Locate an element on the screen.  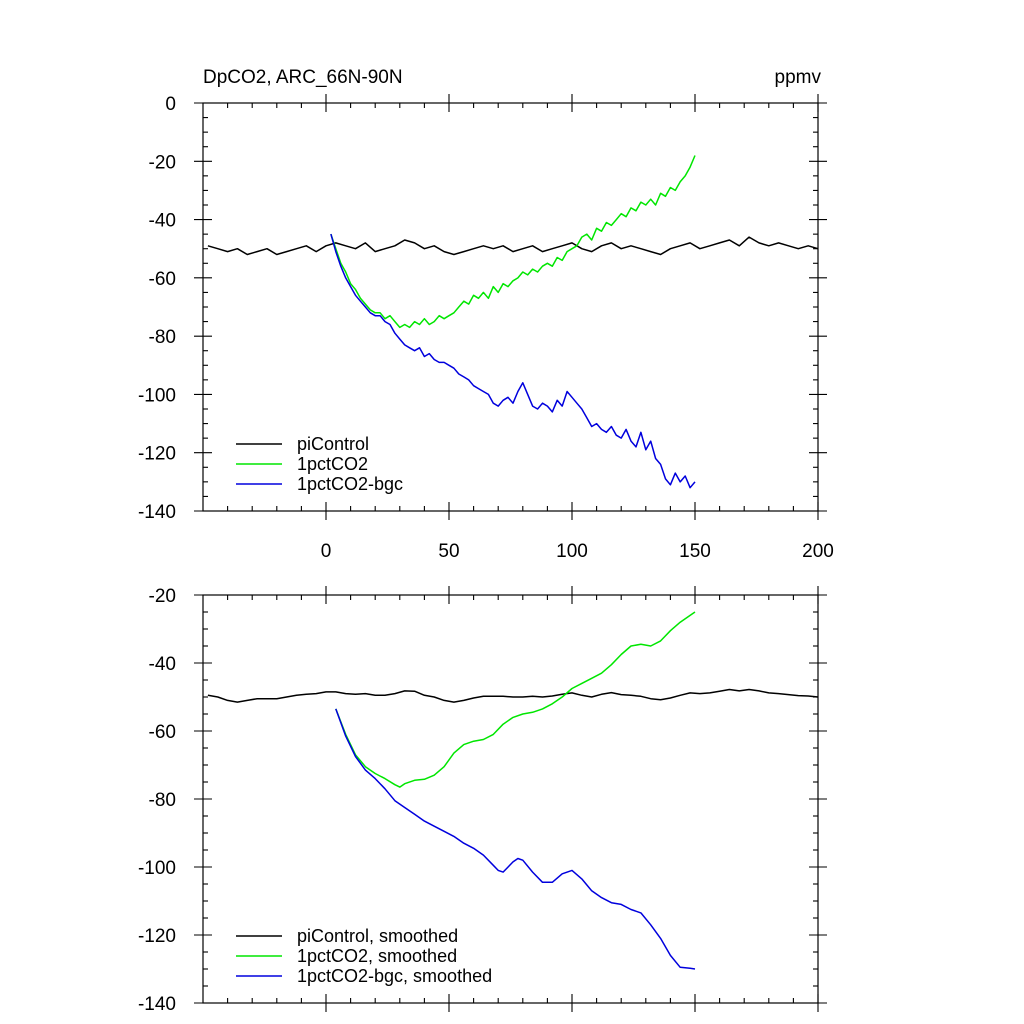
unit-label: ppmv is located at coordinates (798, 77).